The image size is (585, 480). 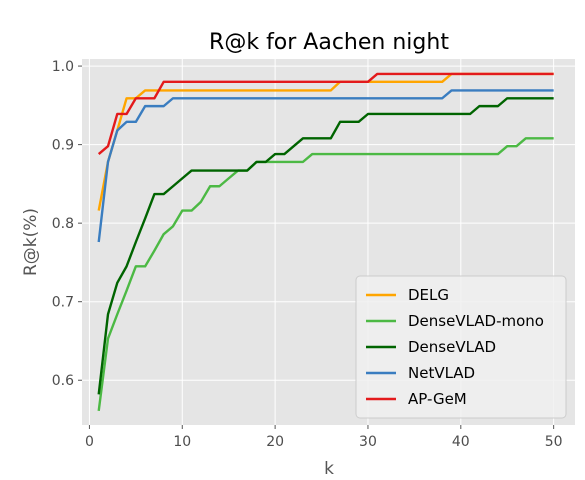 I want to click on x-axis-label: k, so click(x=329, y=469).